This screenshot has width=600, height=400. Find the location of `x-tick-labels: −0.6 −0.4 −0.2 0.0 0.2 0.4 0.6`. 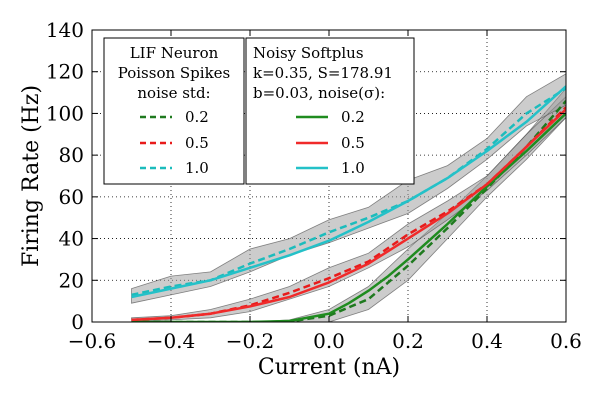

x-tick-labels: −0.6 −0.4 −0.2 0.0 0.2 0.4 0.6 is located at coordinates (325, 341).